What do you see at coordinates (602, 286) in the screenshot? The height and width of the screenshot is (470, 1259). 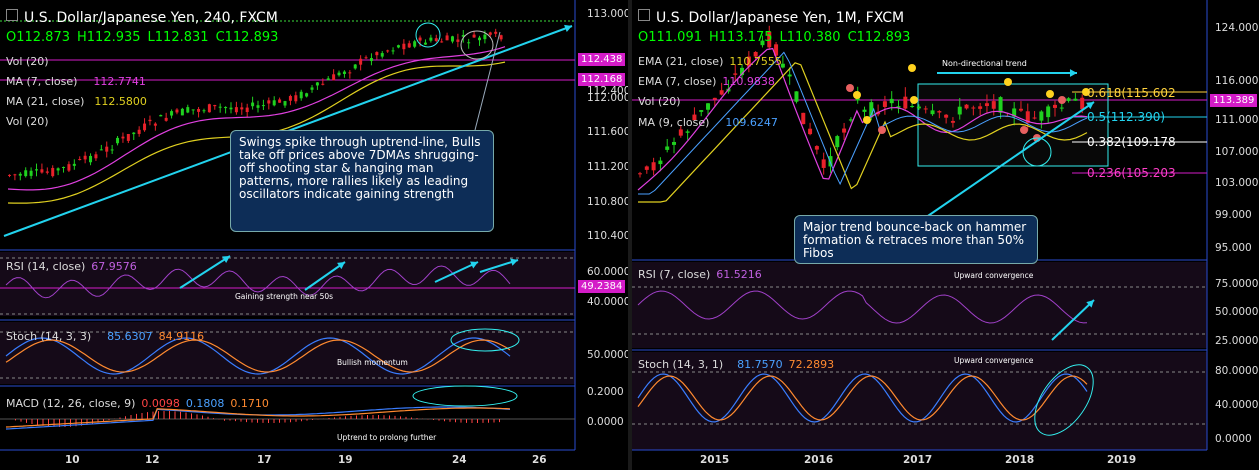 I see `rsi-tag: 49.2384` at bounding box center [602, 286].